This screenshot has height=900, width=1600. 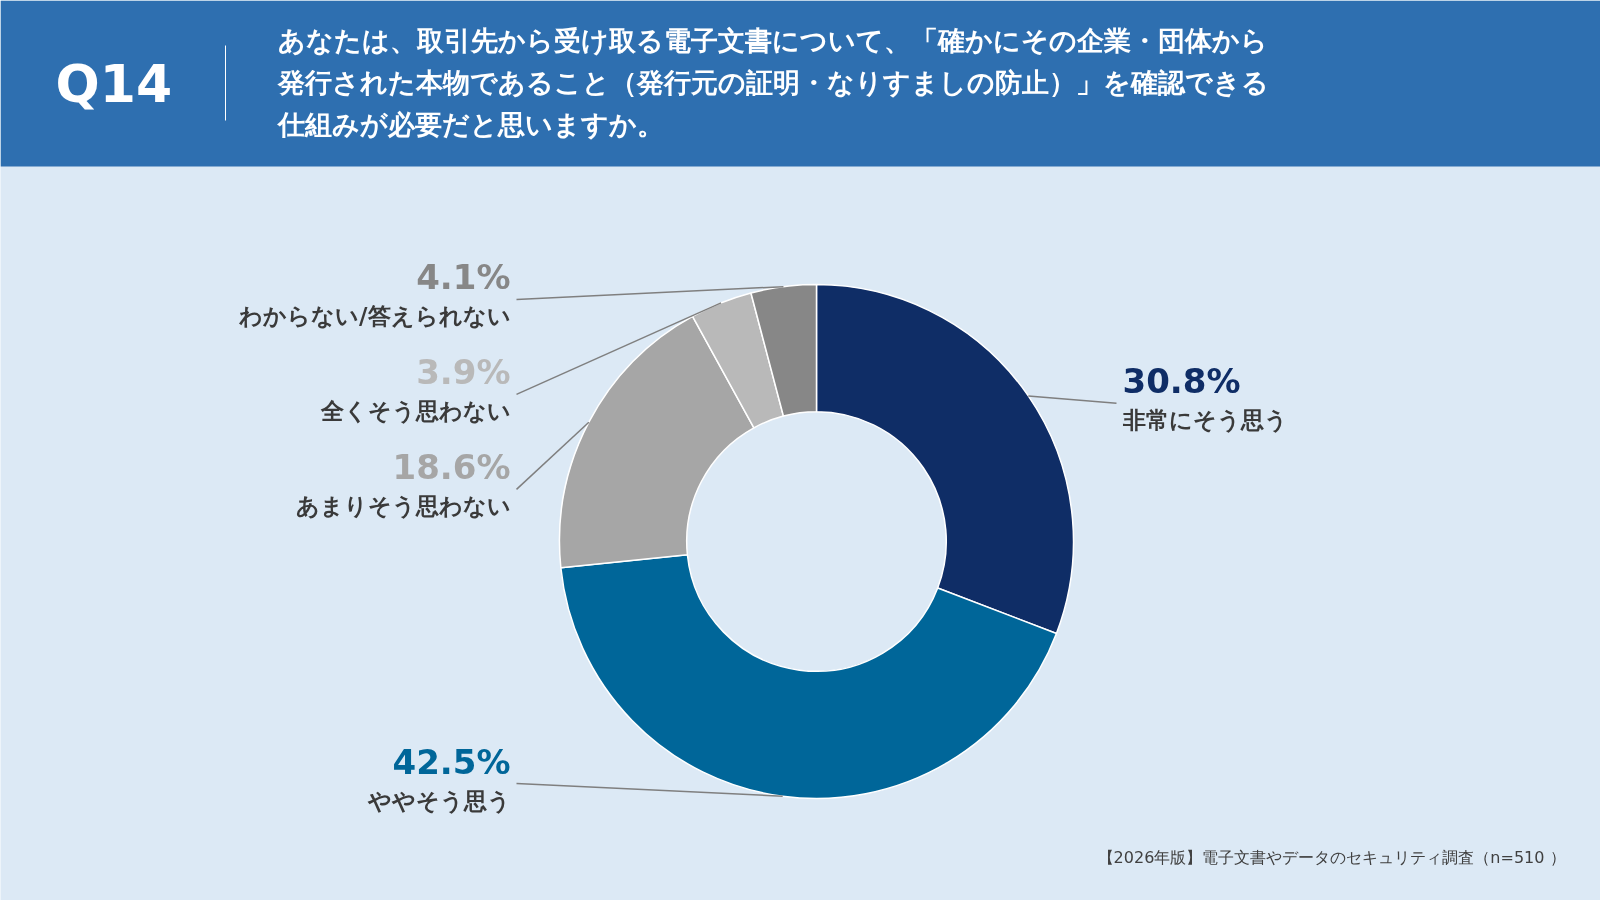 I want to click on data-label: 30.8%, so click(x=1181, y=381).